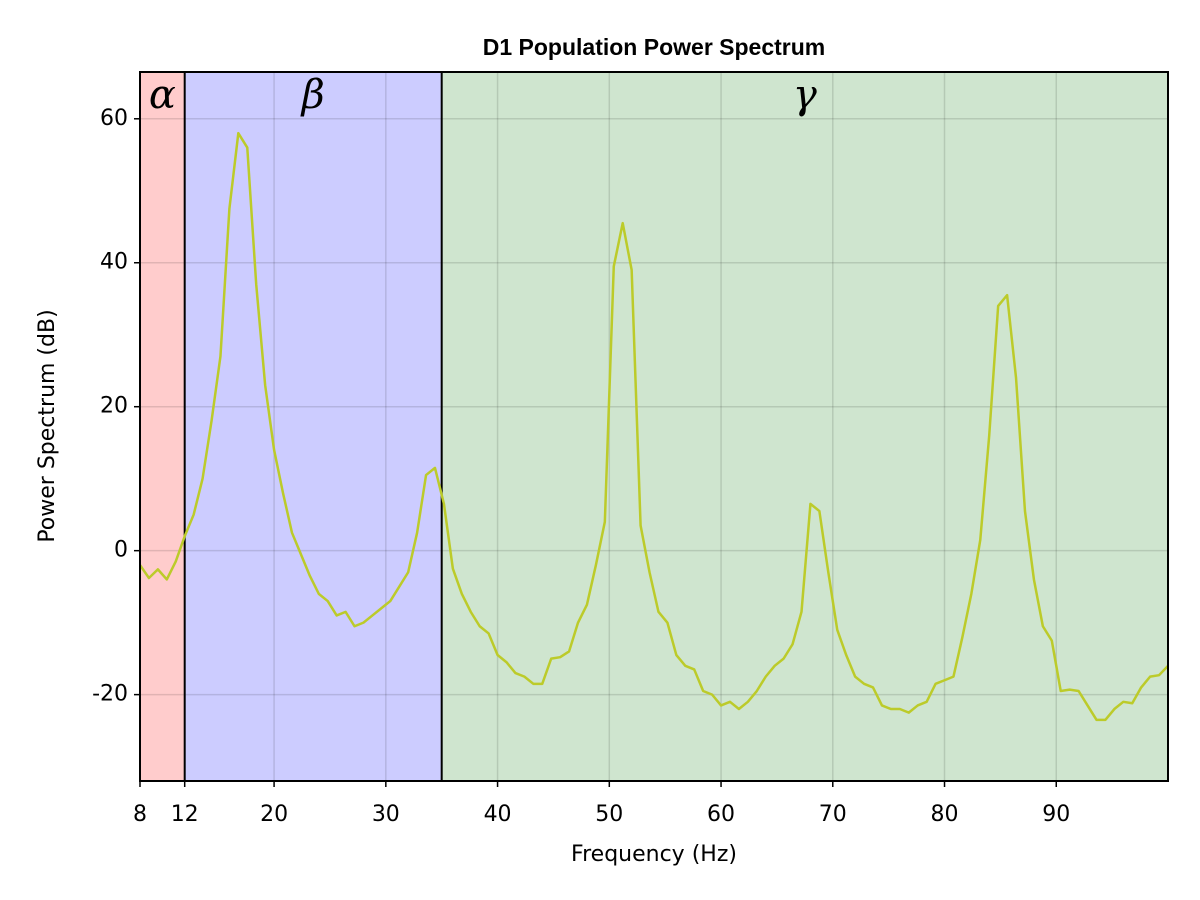  I want to click on x-tick-label: 70, so click(833, 814).